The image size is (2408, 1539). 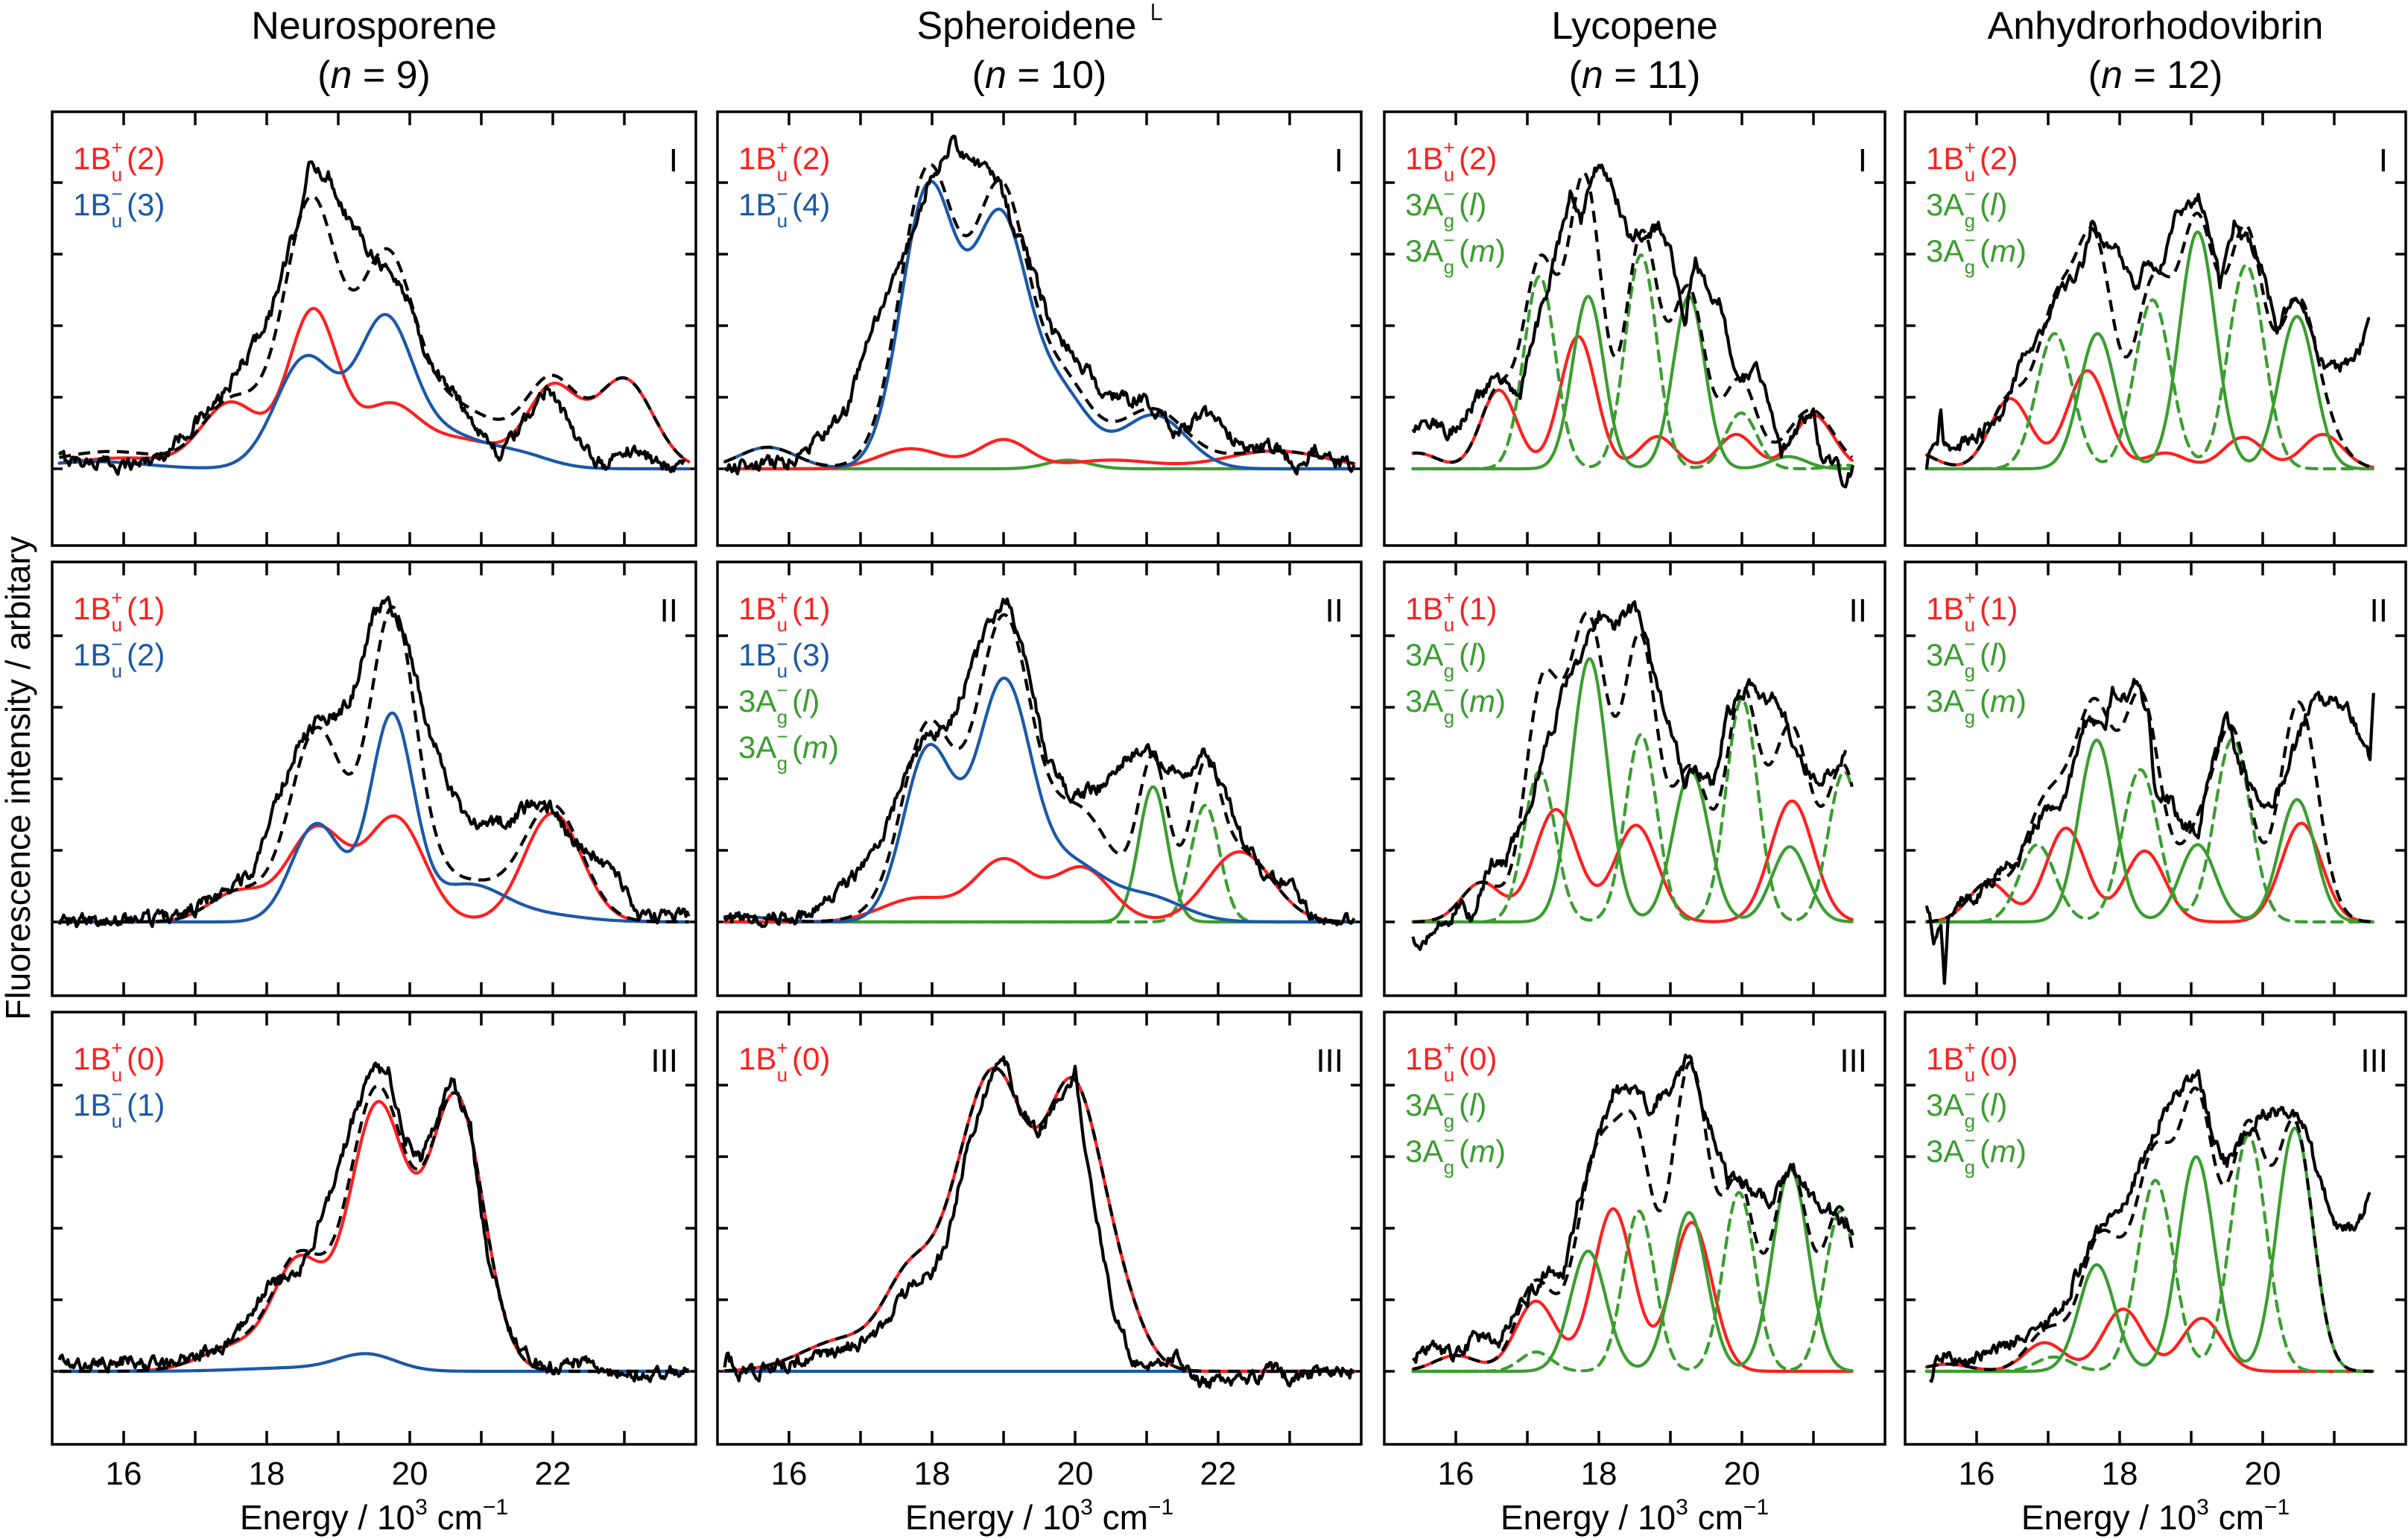 I want to click on spectrum-panel: III 1B+ u (0), so click(x=1039, y=1229).